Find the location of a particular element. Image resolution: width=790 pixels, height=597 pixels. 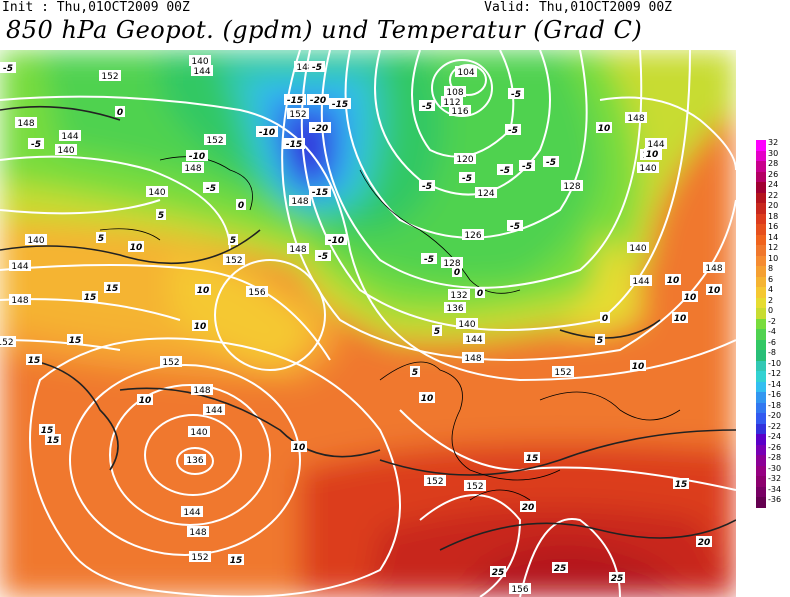

legend-label: -22 is located at coordinates (775, 426).